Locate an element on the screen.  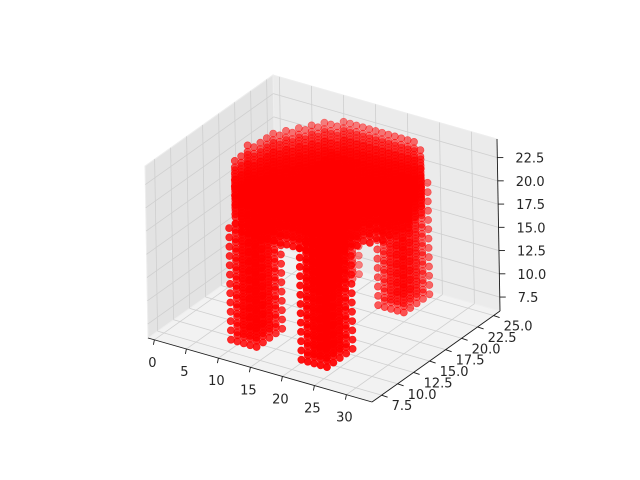
grid-line-x is located at coordinates (441, 208).